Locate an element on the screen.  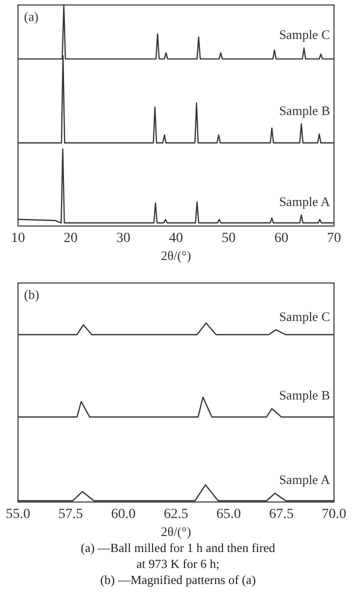
x-tick-label: 55.0 is located at coordinates (18, 514).